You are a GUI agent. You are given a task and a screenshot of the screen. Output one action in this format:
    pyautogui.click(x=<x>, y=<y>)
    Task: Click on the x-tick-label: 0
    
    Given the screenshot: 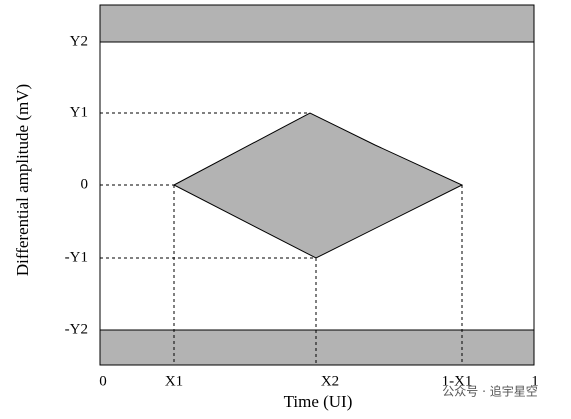 What is the action you would take?
    pyautogui.click(x=103, y=381)
    